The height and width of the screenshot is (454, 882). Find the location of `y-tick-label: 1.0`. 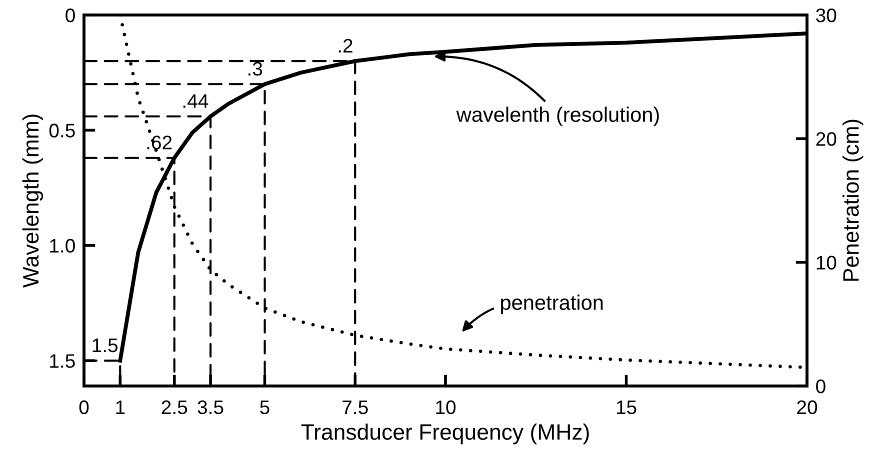

y-tick-label: 1.0 is located at coordinates (62, 245).